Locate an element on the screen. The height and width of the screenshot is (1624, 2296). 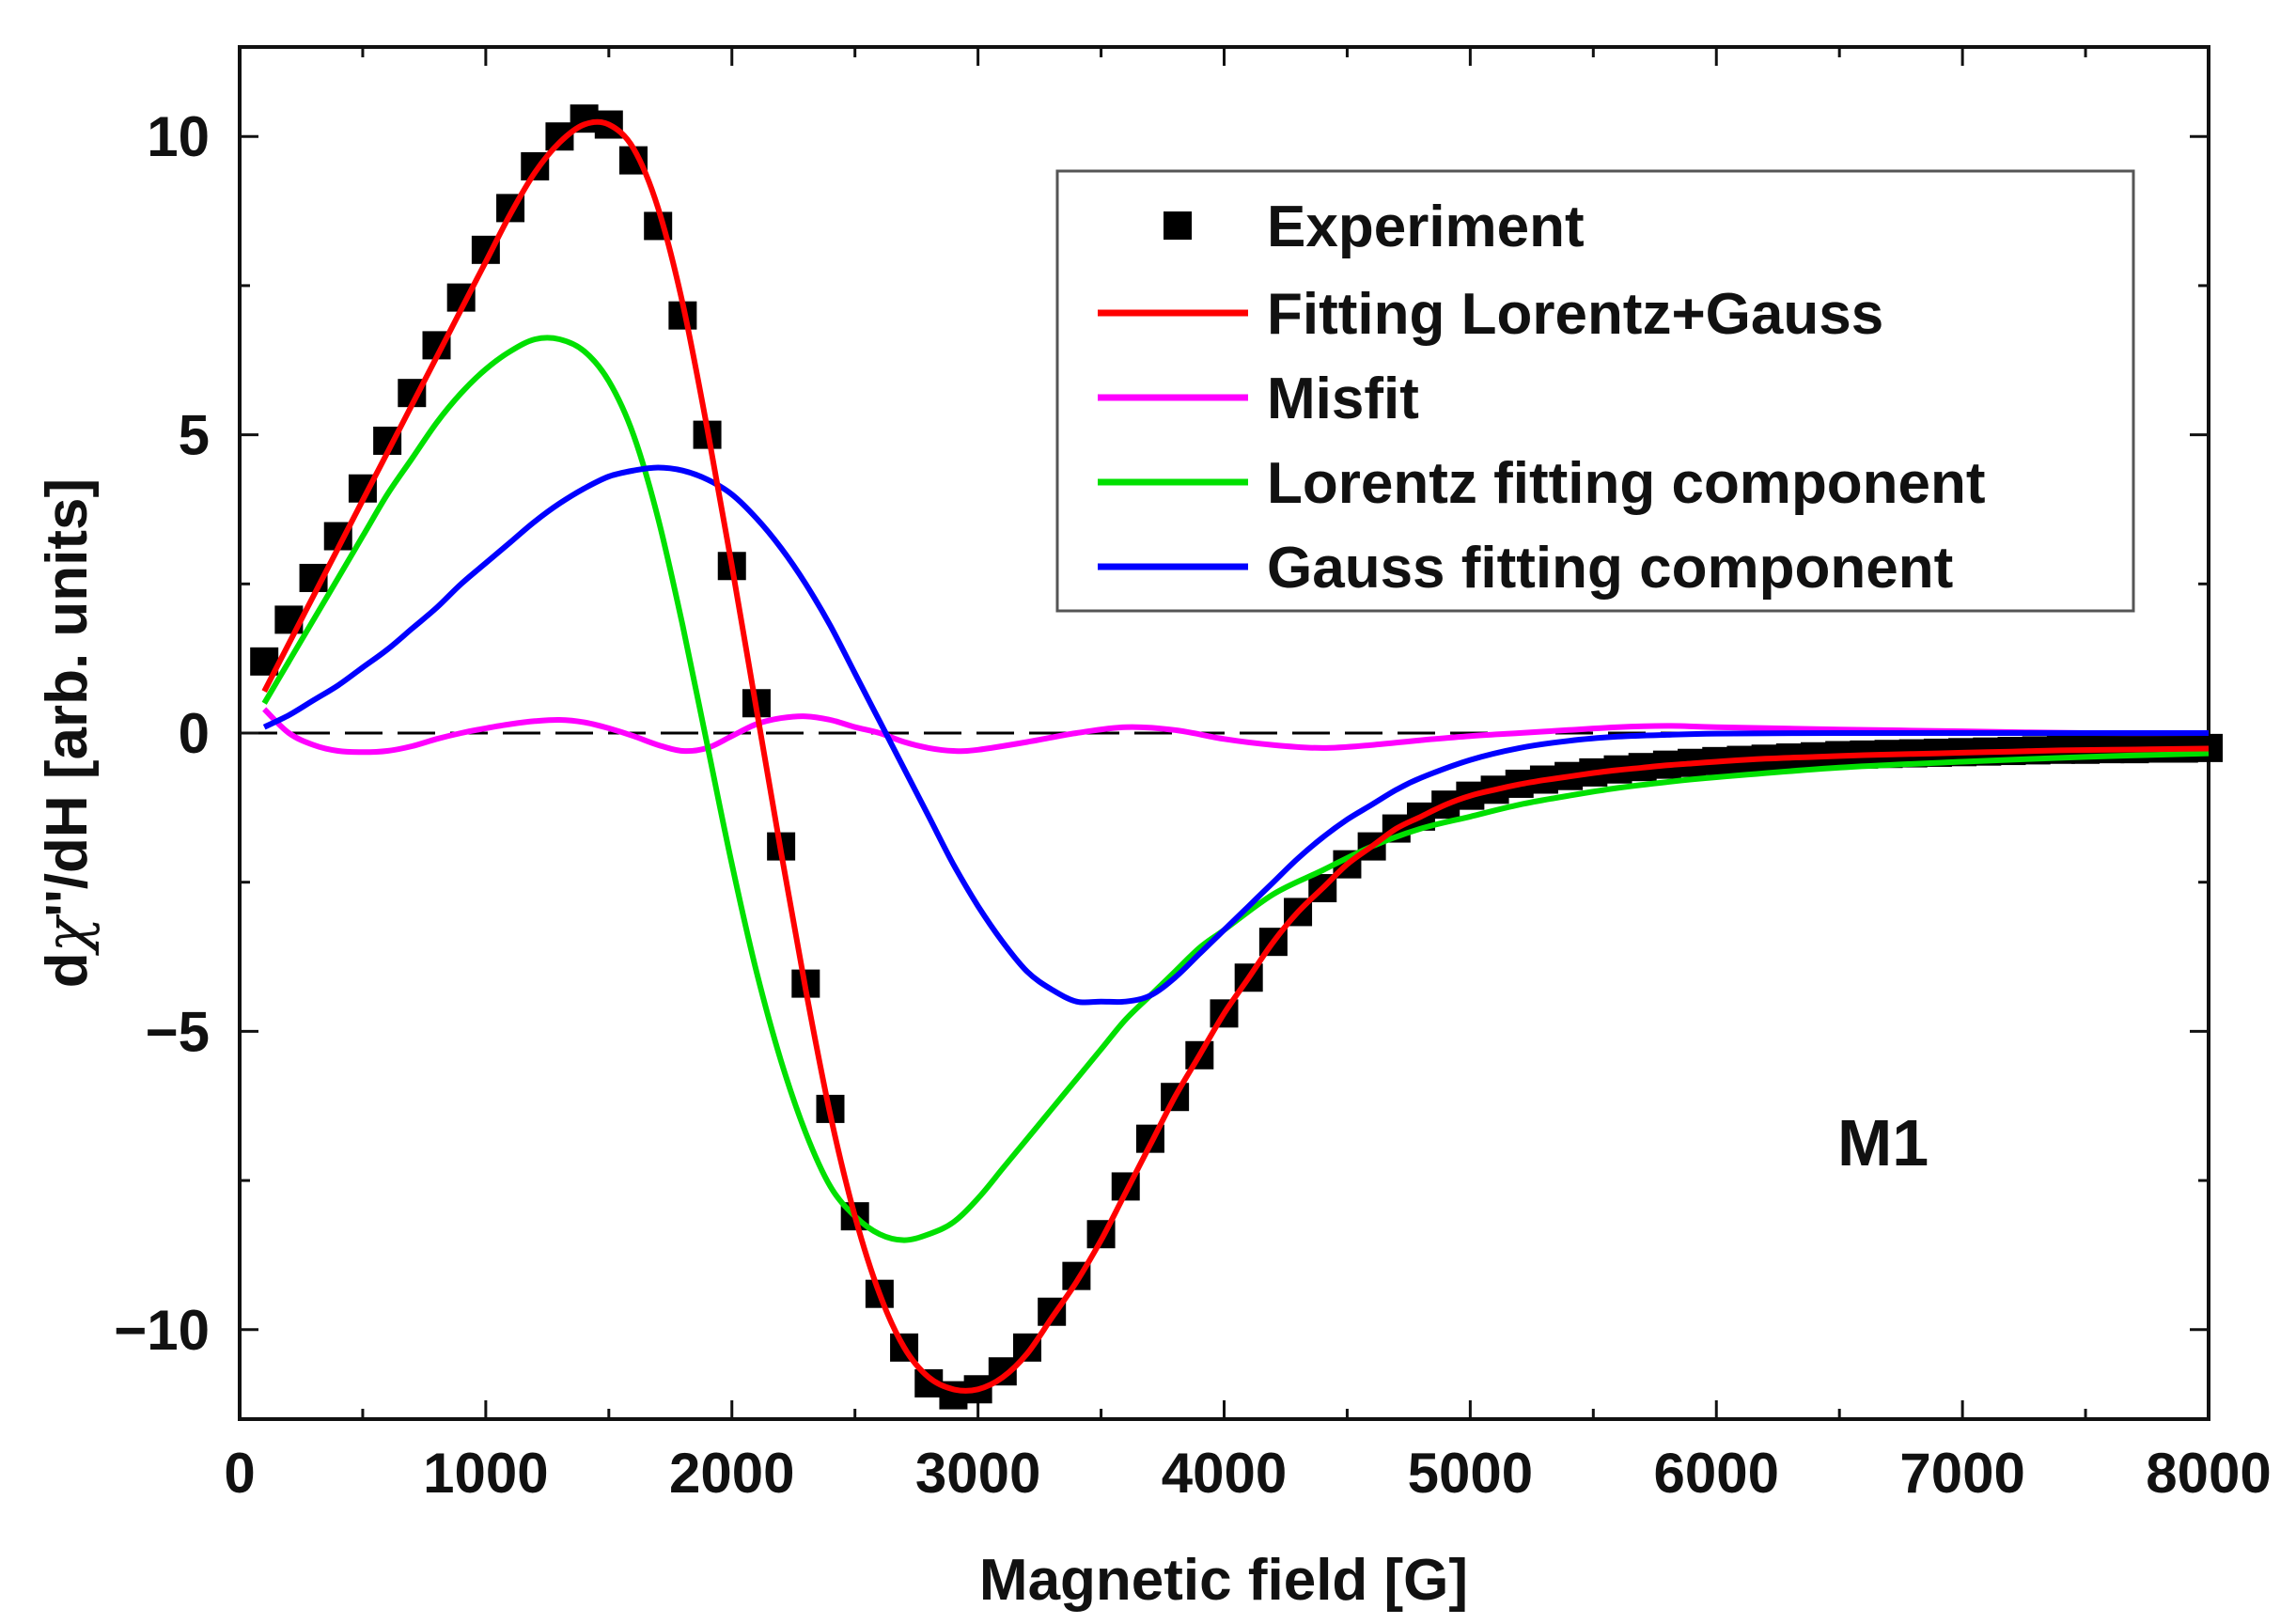
legend-box is located at coordinates (1595, 391).